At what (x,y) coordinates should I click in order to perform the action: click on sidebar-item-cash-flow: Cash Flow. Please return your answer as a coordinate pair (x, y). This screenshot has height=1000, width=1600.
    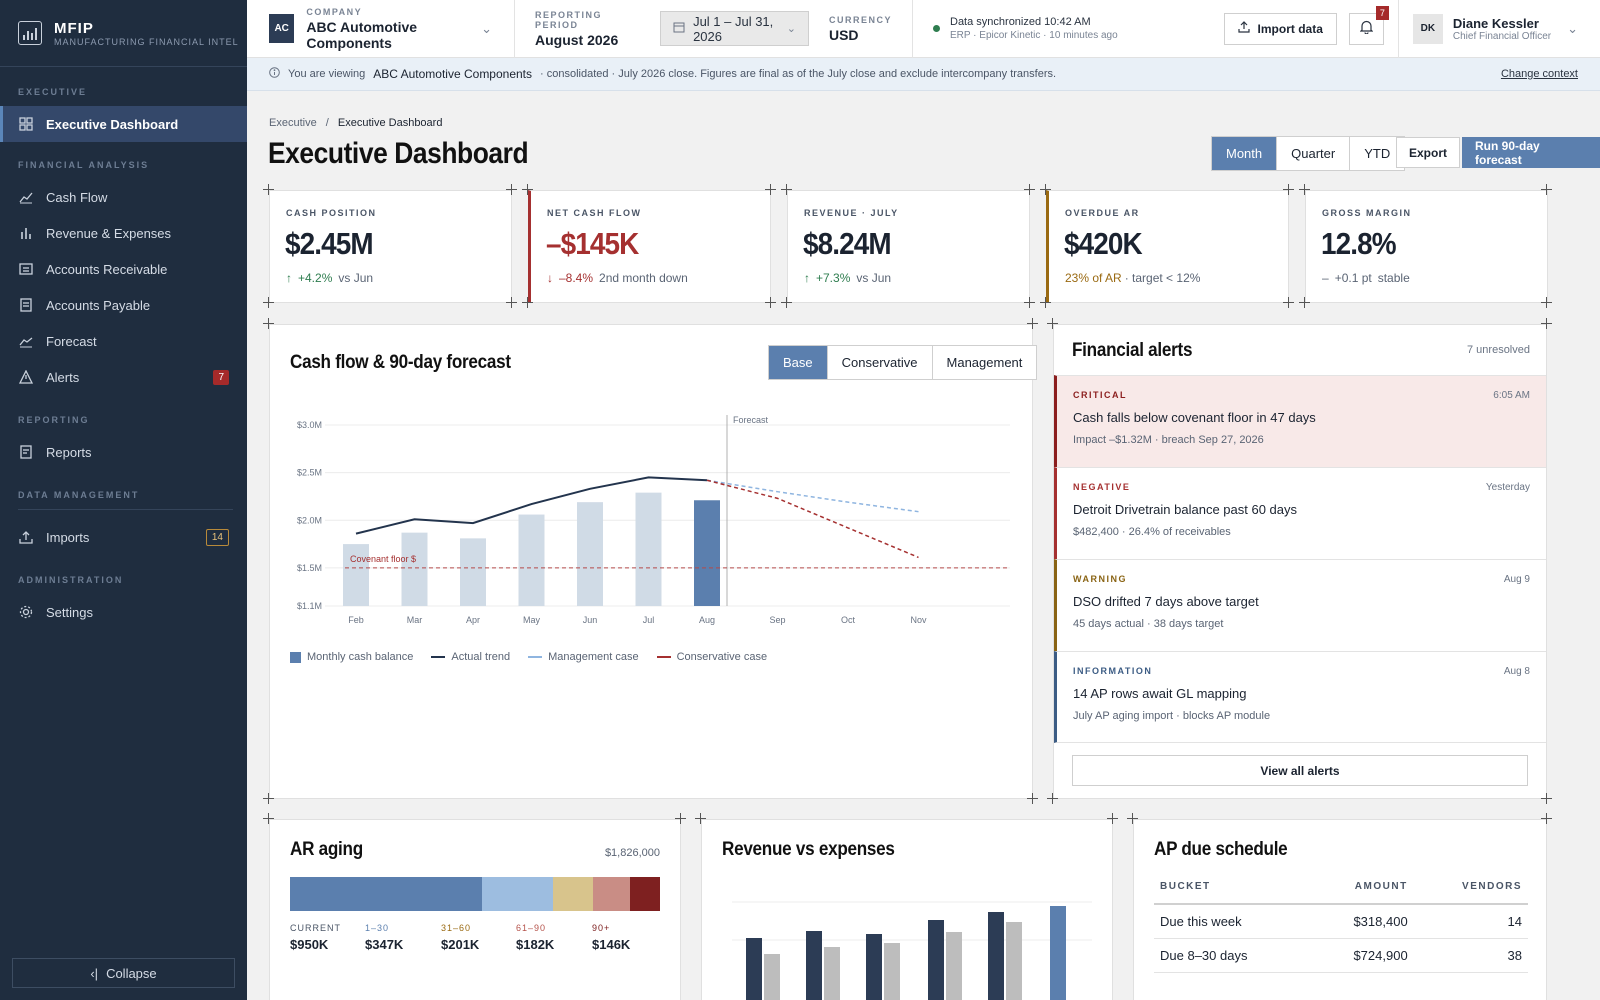
    Looking at the image, I should click on (123, 197).